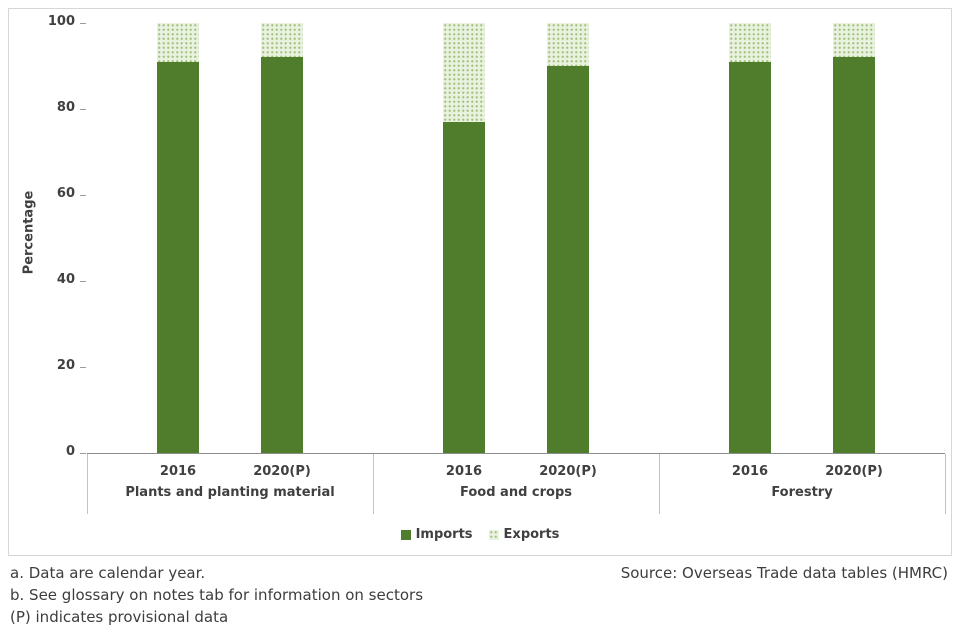  Describe the element at coordinates (750, 257) in the screenshot. I see `segment-imports-forestry-2016` at that location.